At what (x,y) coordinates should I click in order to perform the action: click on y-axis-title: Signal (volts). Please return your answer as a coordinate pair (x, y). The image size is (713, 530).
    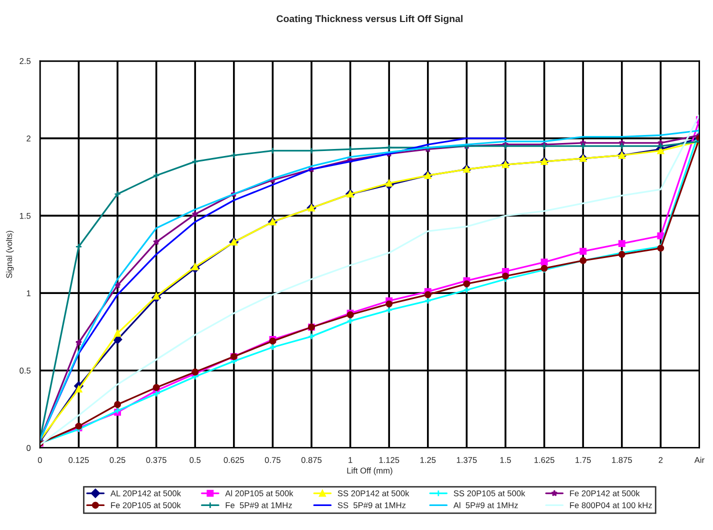
    Looking at the image, I should click on (10, 254).